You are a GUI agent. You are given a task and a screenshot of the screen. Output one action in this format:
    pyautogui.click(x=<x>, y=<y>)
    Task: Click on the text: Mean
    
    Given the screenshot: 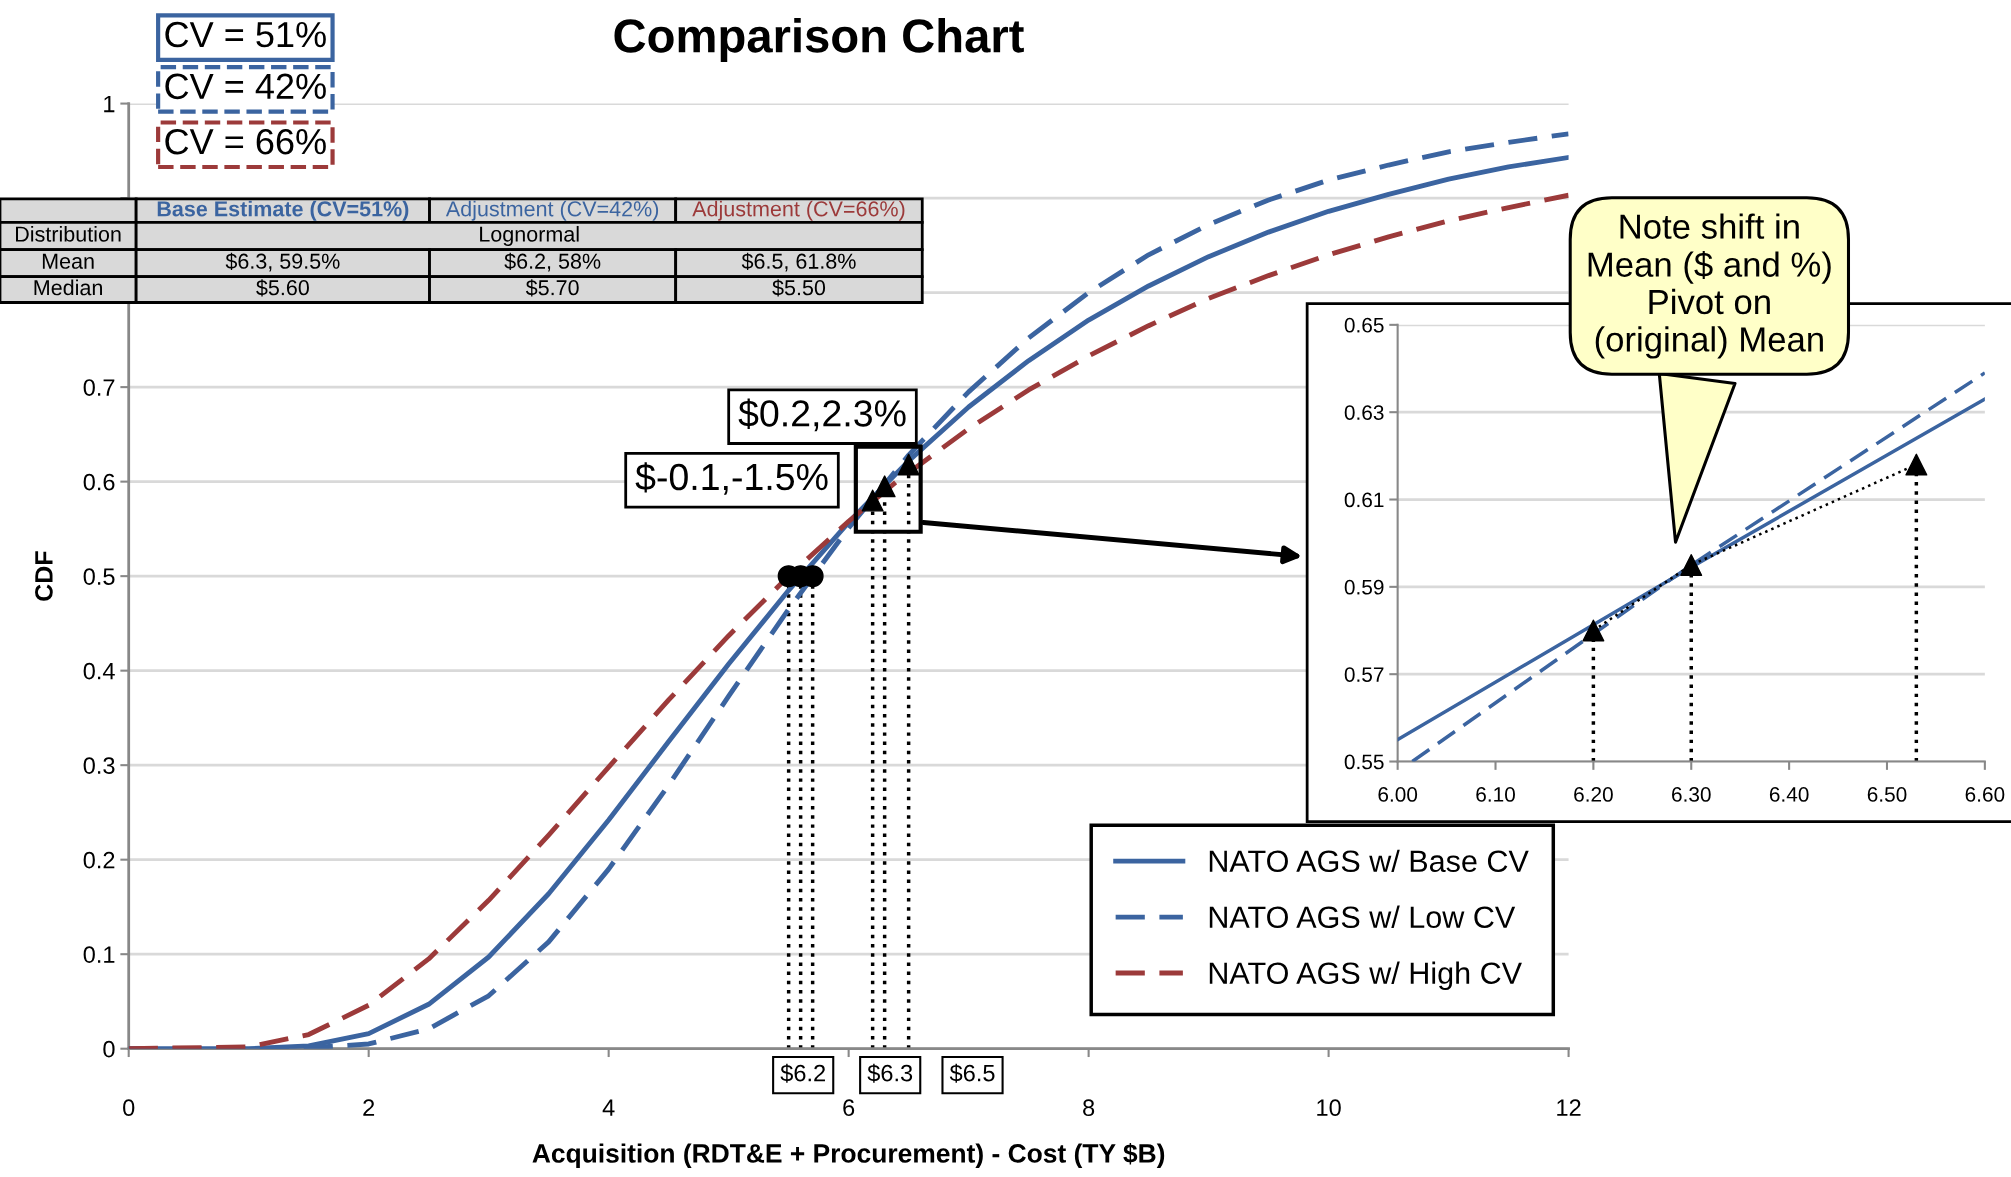 What is the action you would take?
    pyautogui.click(x=68, y=261)
    